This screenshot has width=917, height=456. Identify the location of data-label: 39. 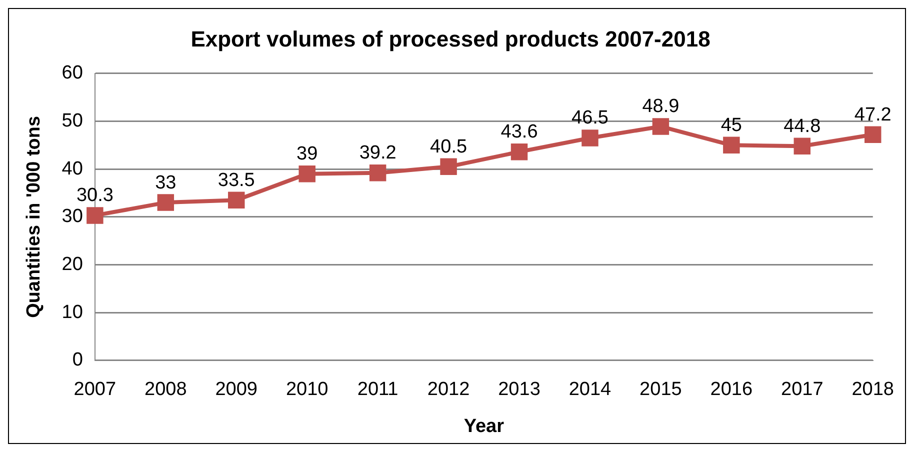
(307, 154).